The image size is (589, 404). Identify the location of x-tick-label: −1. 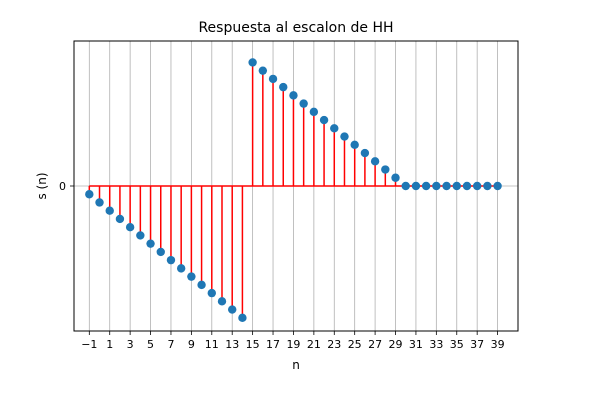
(89, 344).